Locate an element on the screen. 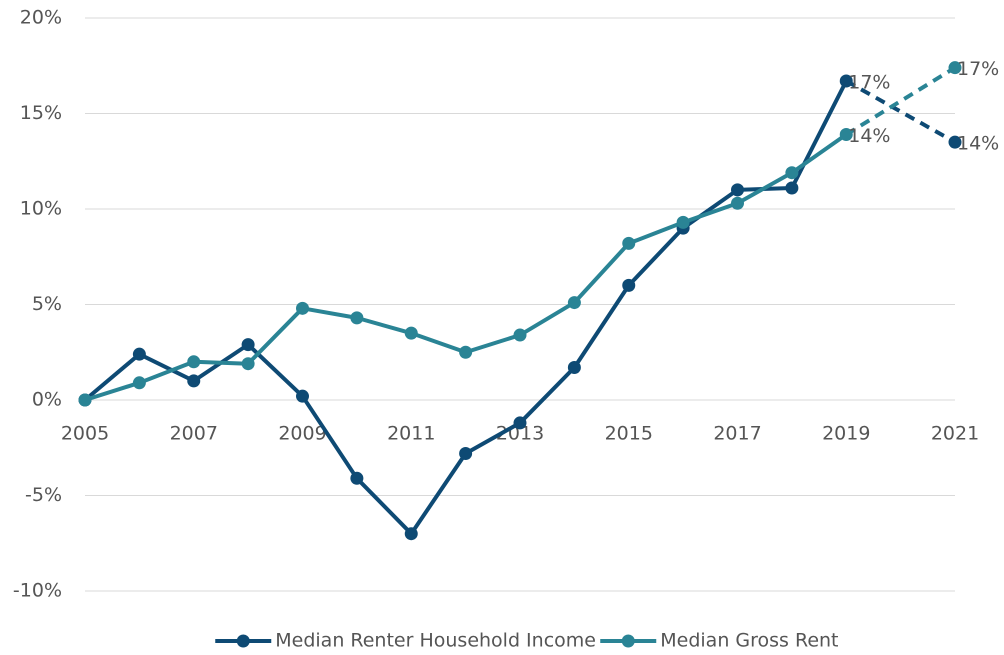 The image size is (1004, 655). legend-label: Median Gross Rent is located at coordinates (749, 641).